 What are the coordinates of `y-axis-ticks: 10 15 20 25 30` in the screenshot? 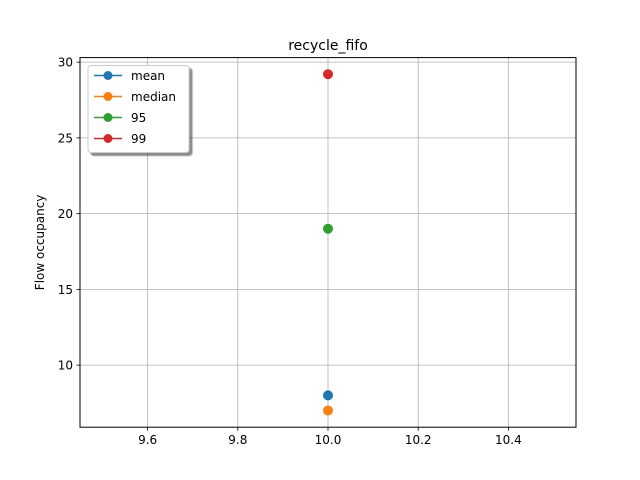 It's located at (69, 214).